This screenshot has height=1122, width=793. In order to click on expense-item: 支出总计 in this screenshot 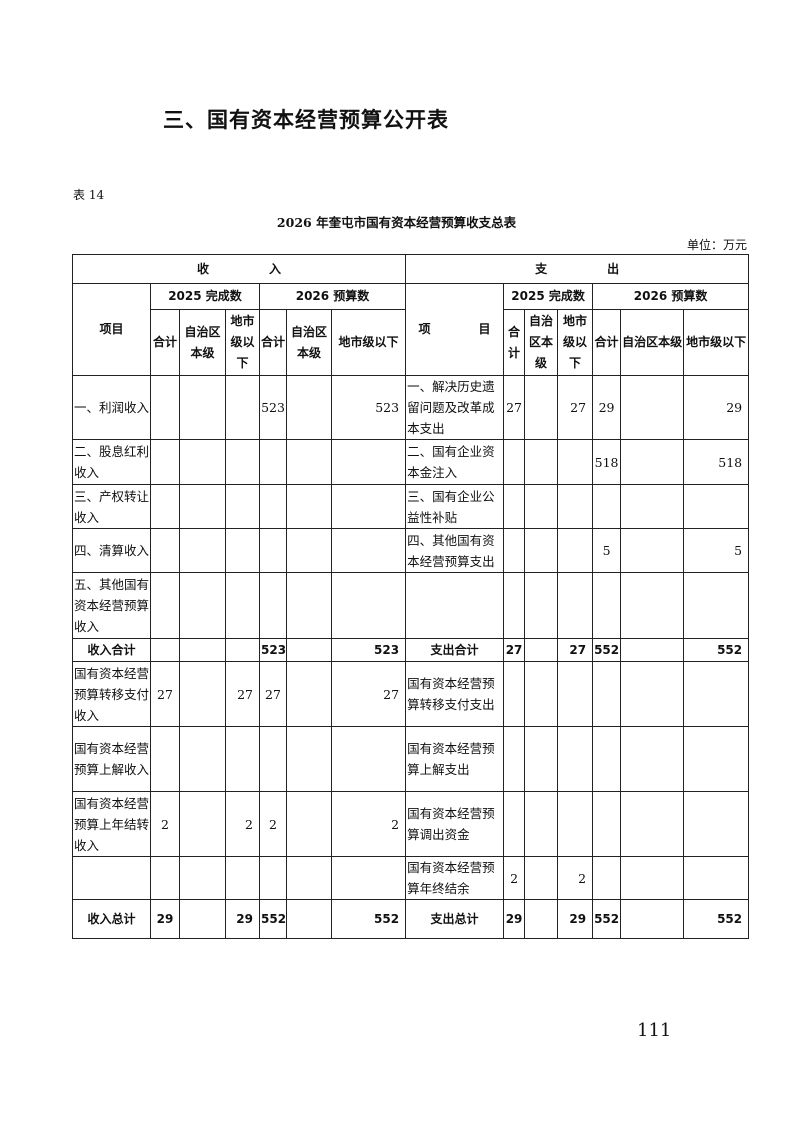, I will do `click(455, 919)`.